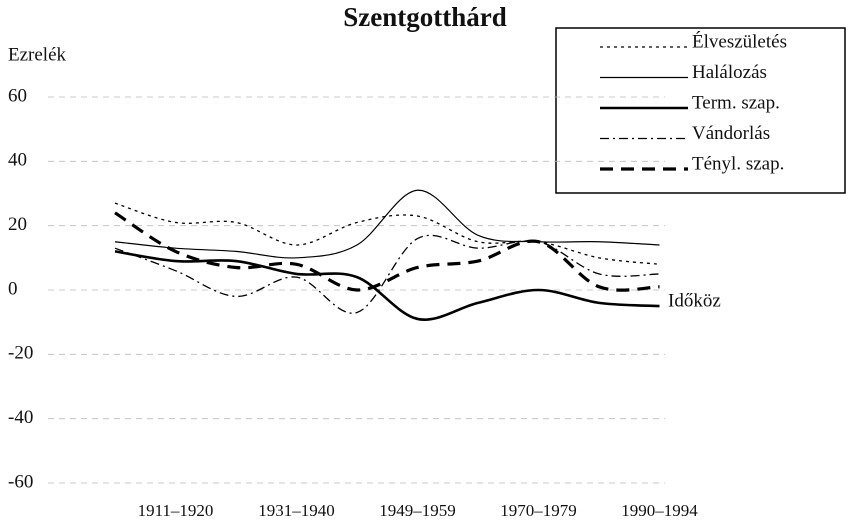  I want to click on x-tick-label: 1990–1994, so click(659, 510).